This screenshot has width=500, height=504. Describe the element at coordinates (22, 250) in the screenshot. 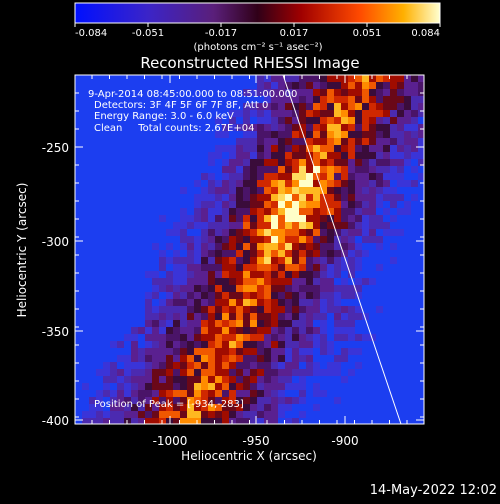

I see `y-axis-label: Heliocentric Y (arcsec)` at that location.